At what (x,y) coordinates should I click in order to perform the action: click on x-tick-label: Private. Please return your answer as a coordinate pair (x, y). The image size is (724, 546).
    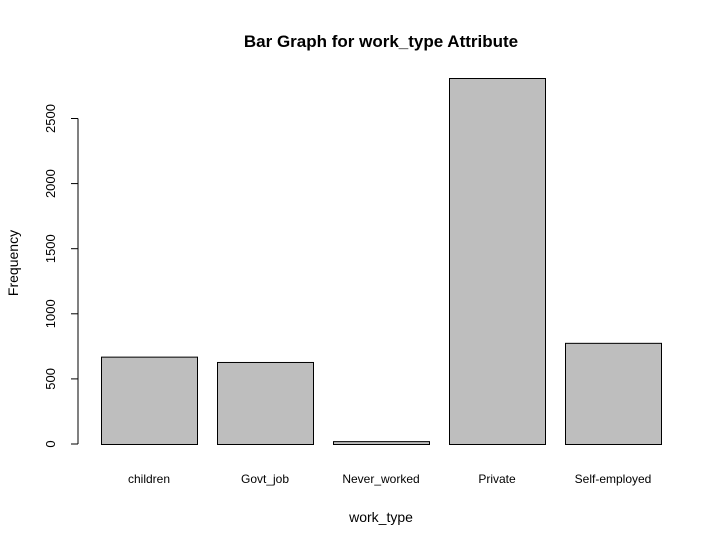
    Looking at the image, I should click on (497, 479).